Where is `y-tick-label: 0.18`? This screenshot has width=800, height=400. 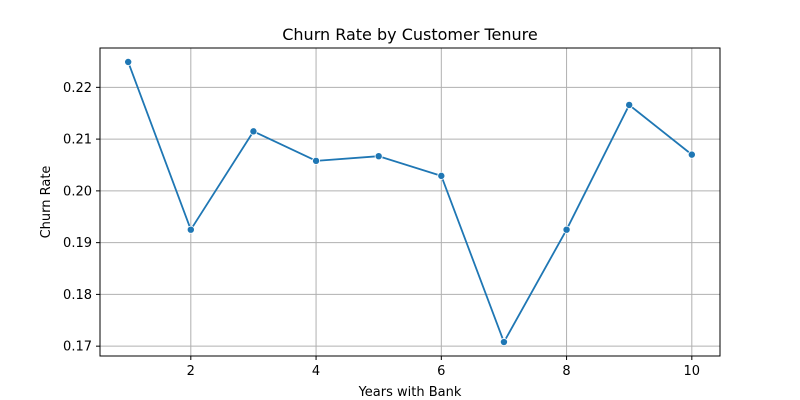
y-tick-label: 0.18 is located at coordinates (77, 295).